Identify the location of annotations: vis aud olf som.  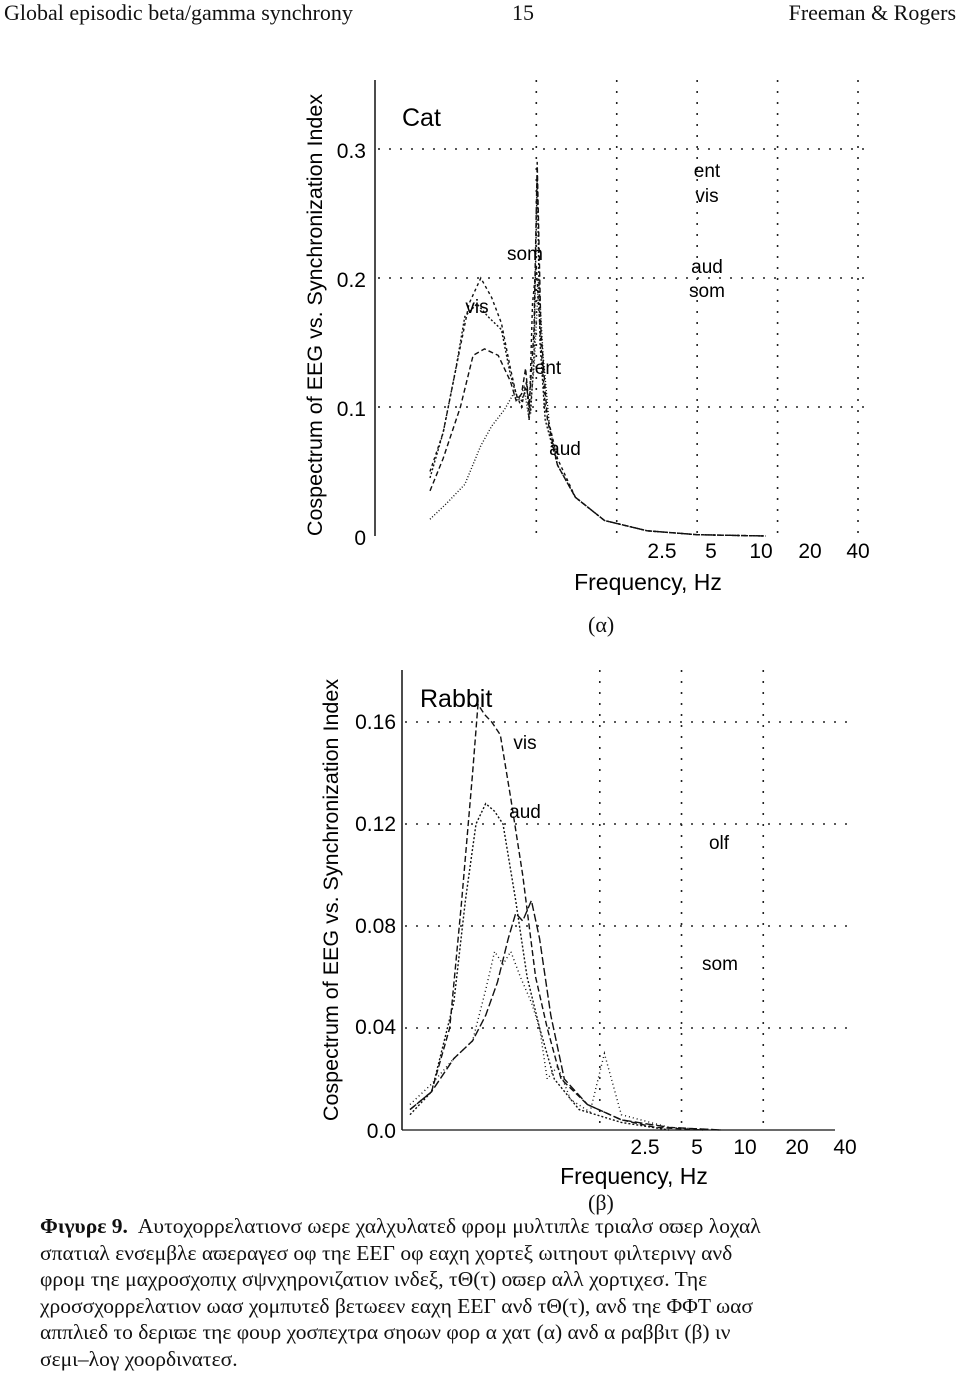
(623, 854).